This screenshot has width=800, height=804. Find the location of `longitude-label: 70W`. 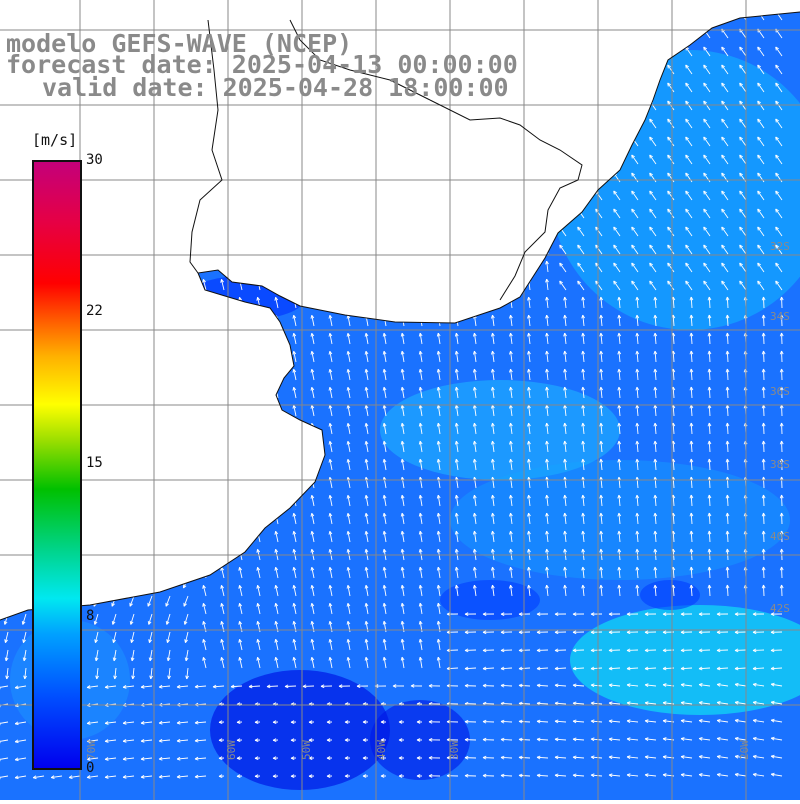

longitude-label: 70W is located at coordinates (91, 750).